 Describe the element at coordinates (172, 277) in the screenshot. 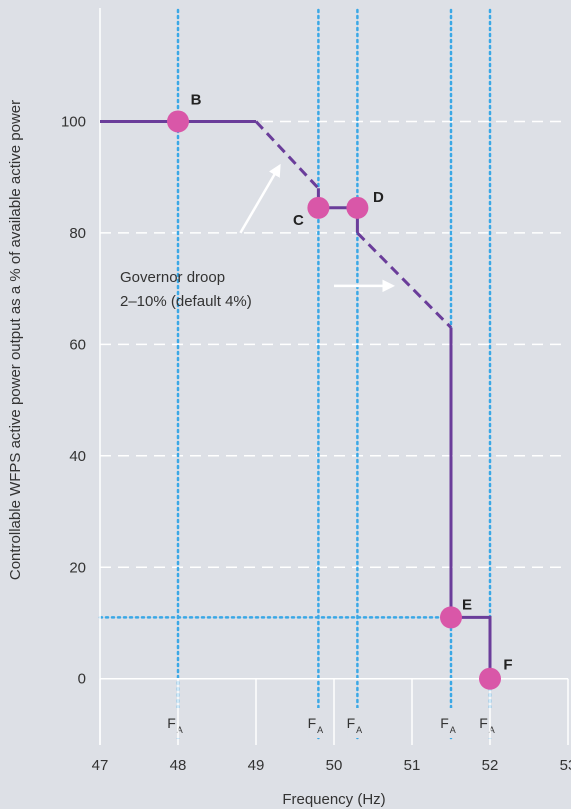

I see `annotation-line-1: Governor droop` at that location.